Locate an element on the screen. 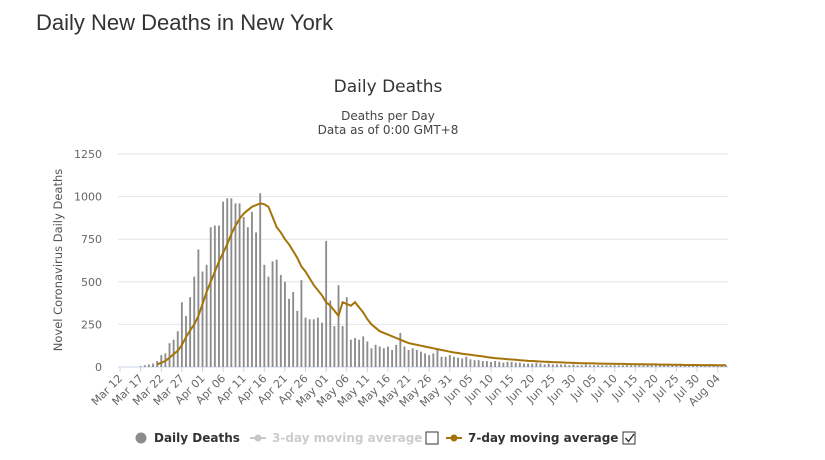 The image size is (825, 460). seven-day-average-checkbox is located at coordinates (629, 438).